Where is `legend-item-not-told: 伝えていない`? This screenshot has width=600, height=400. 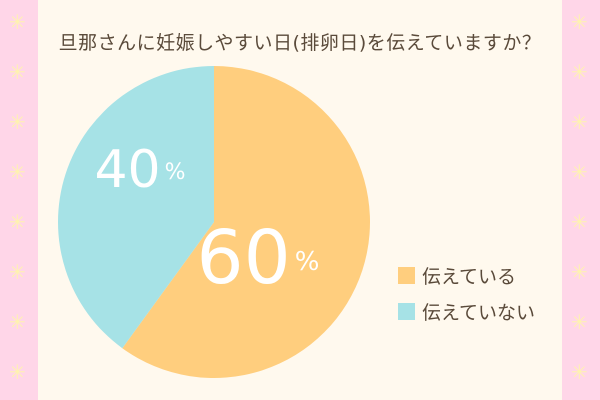
legend-item-not-told: 伝えていない is located at coordinates (467, 311).